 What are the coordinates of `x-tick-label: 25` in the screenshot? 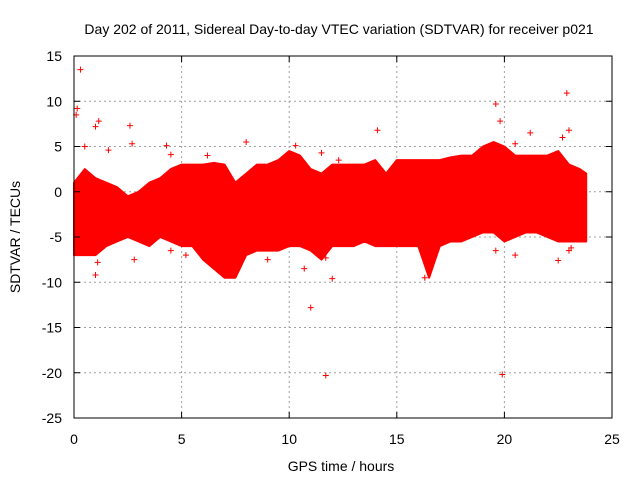 It's located at (612, 439).